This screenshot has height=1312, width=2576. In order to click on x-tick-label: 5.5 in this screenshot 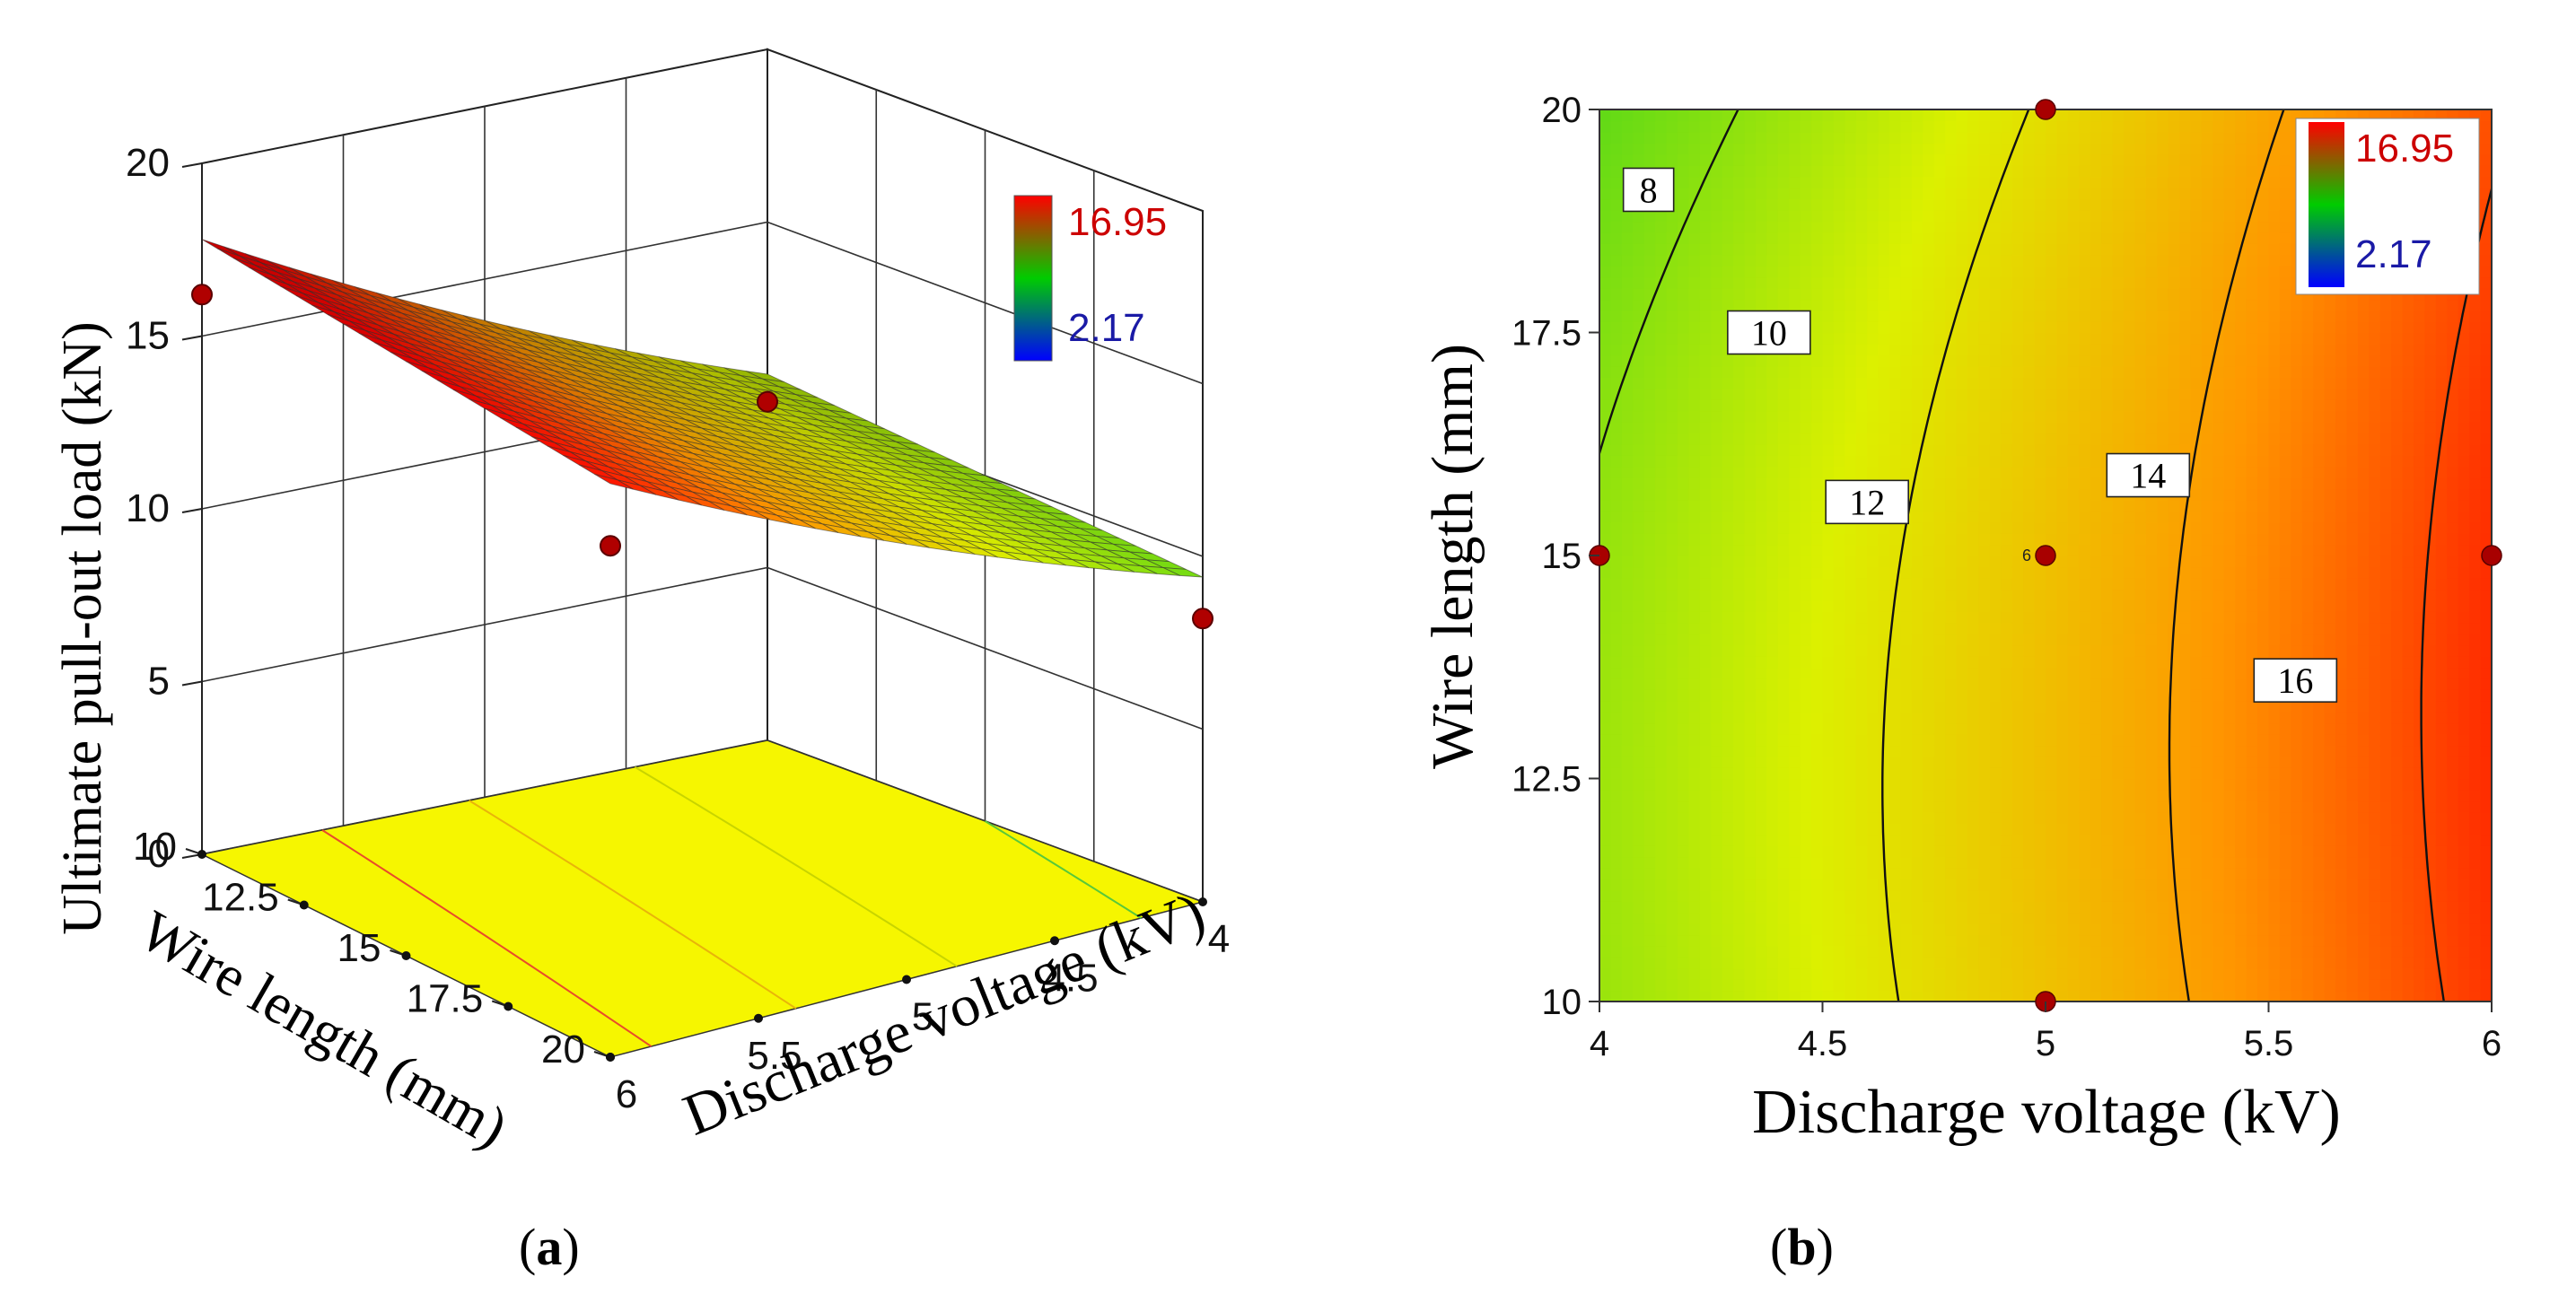, I will do `click(774, 1056)`.